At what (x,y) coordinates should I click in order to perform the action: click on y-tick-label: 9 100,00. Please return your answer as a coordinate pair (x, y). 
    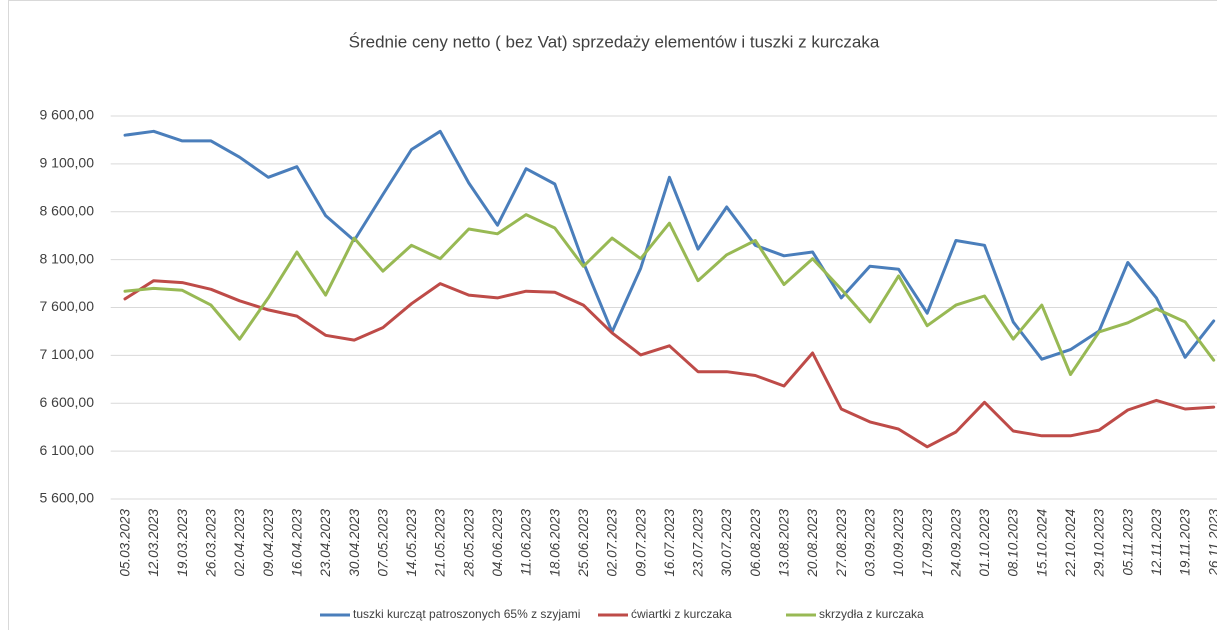
    Looking at the image, I should click on (67, 163).